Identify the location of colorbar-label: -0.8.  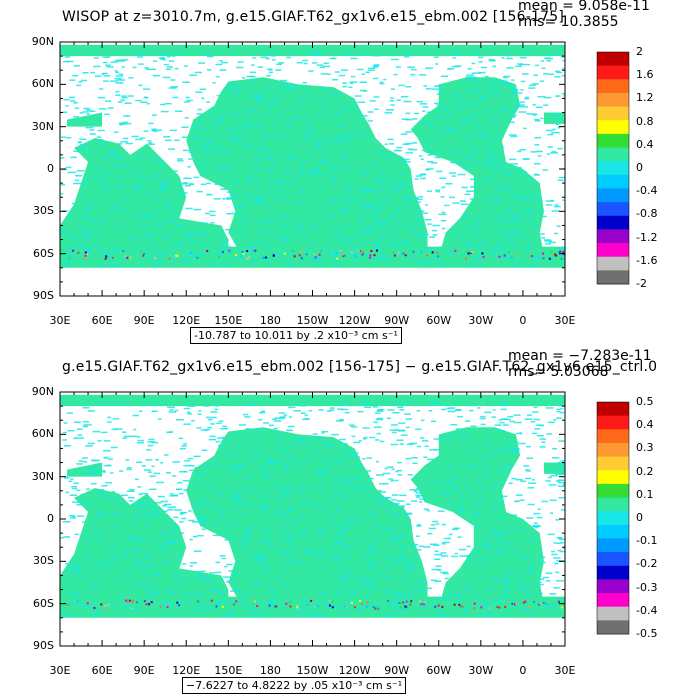
(647, 214).